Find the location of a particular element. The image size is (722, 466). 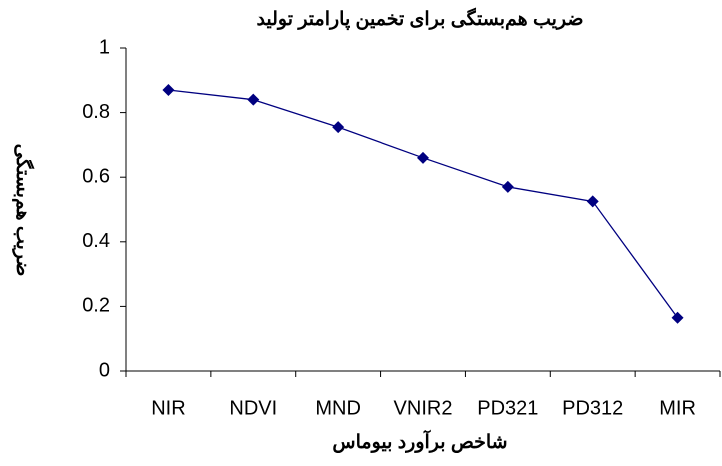

x-tick-label: PD321 is located at coordinates (507, 408).